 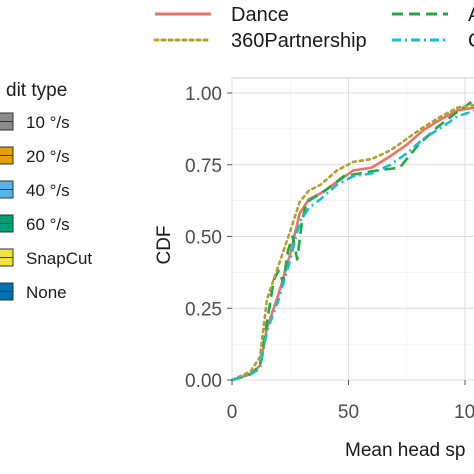 I want to click on legend-label-a: A, so click(x=471, y=15).